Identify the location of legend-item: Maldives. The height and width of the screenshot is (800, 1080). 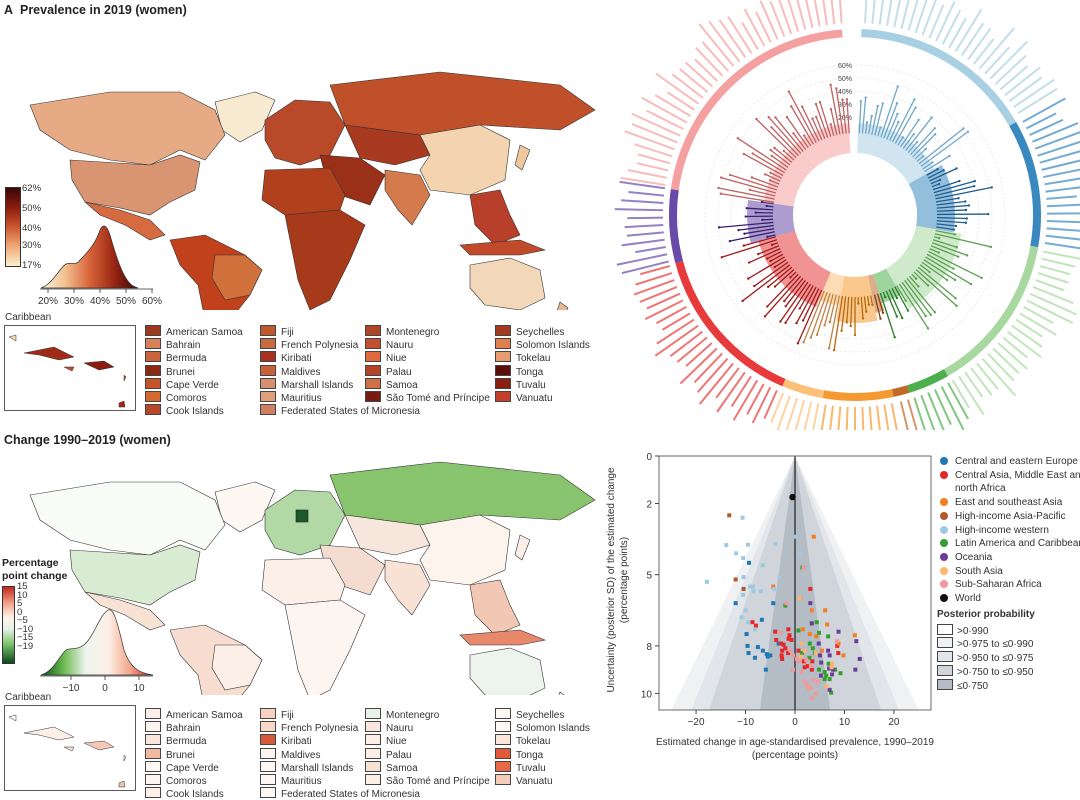
(290, 371).